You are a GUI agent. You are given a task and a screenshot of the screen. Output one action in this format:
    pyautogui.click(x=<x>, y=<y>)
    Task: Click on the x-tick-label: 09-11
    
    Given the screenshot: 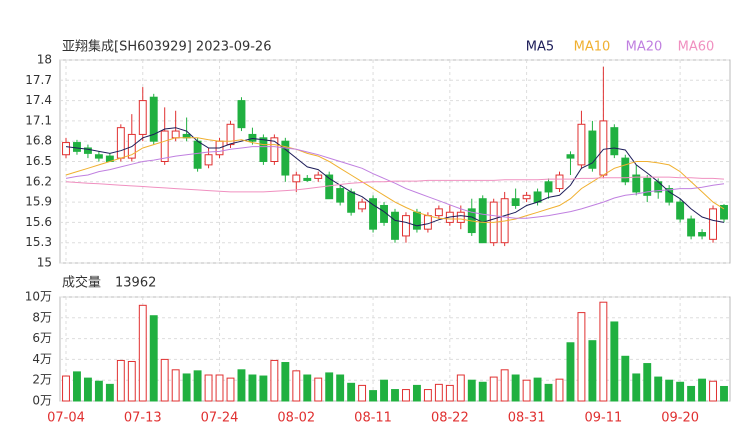 What is the action you would take?
    pyautogui.click(x=603, y=418)
    